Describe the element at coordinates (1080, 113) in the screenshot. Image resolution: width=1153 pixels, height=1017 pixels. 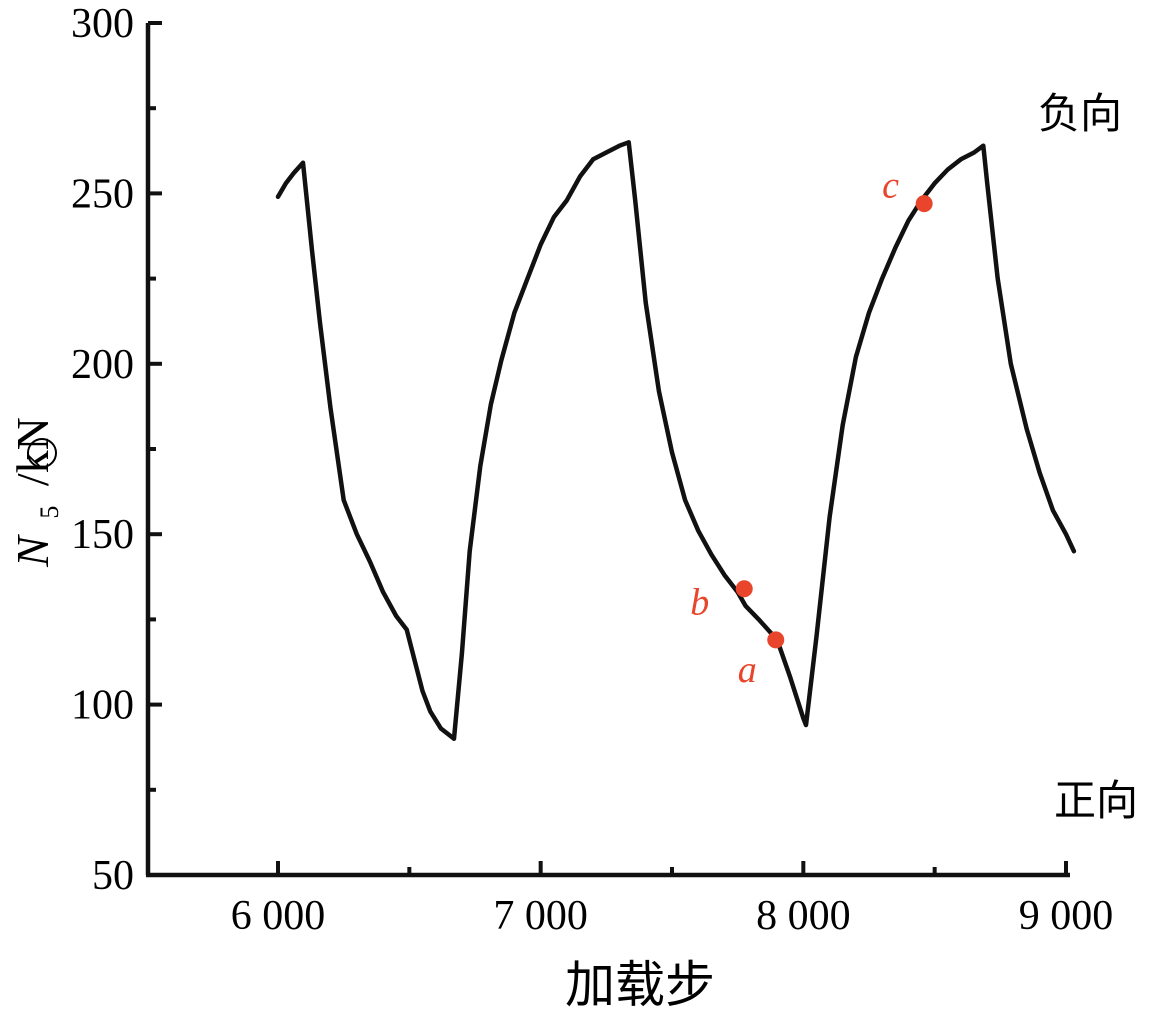
I see `annotation-negative-direction: 负向` at that location.